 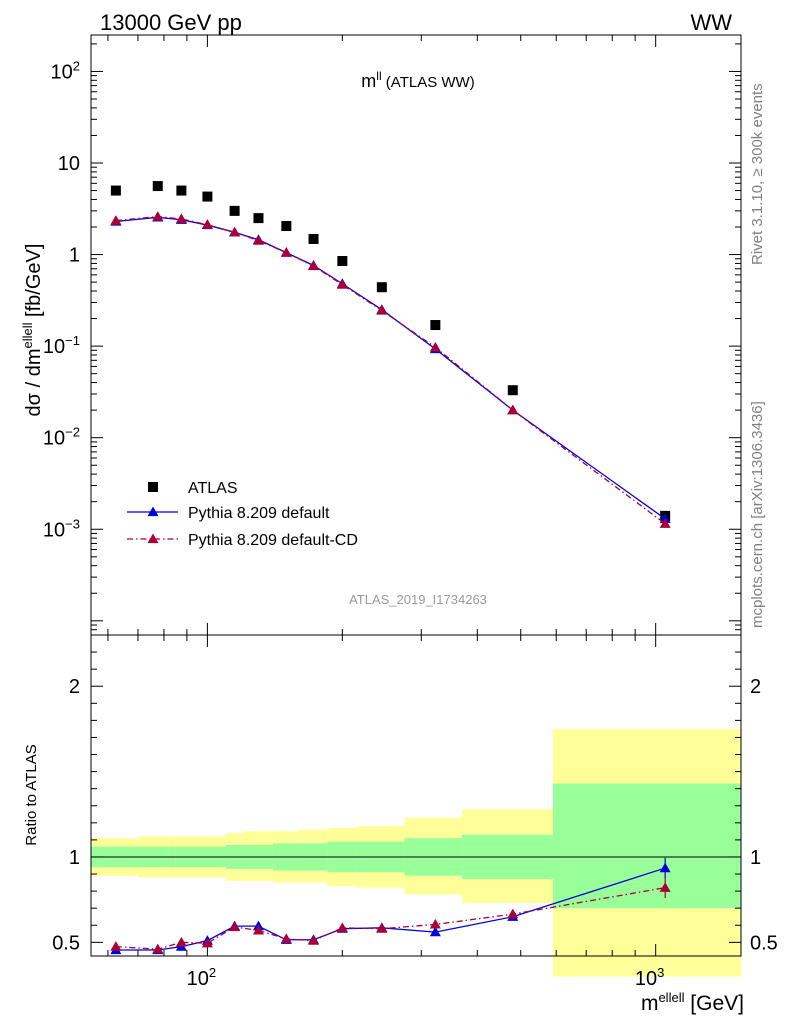 I want to click on legend-atlas-marker, so click(x=153, y=487).